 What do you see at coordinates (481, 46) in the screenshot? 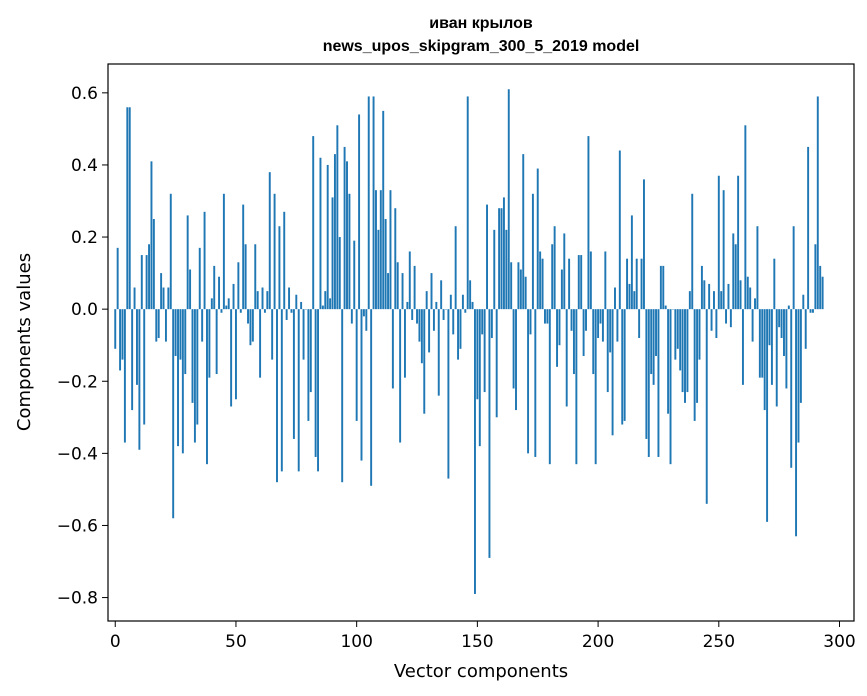
I see `chart-subtitle: news_upos_skipgram_300_5_2019 model` at bounding box center [481, 46].